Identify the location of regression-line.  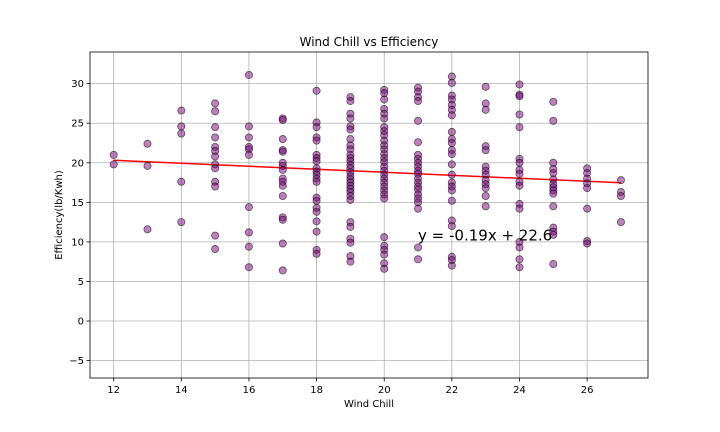
(367, 171).